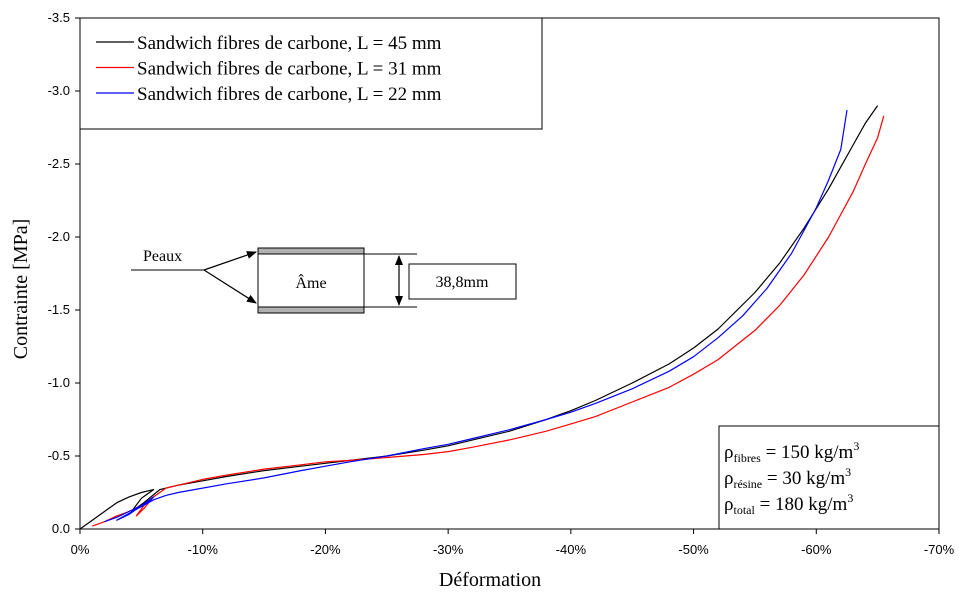  I want to click on arrow-to-bottom-skin, so click(230, 286).